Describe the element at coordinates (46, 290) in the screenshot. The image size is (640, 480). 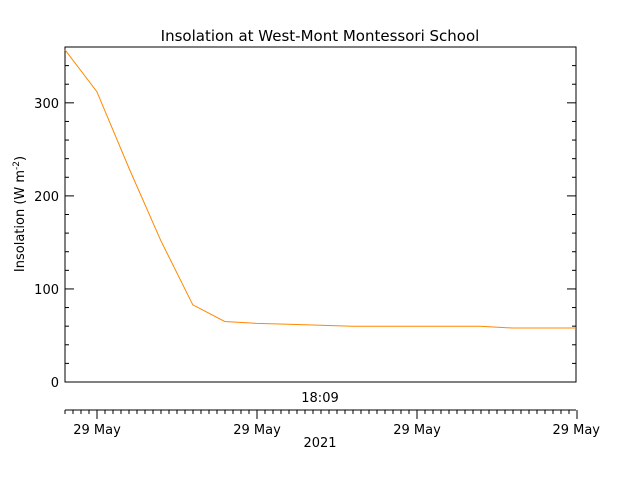
I see `y-tick-label: 100` at that location.